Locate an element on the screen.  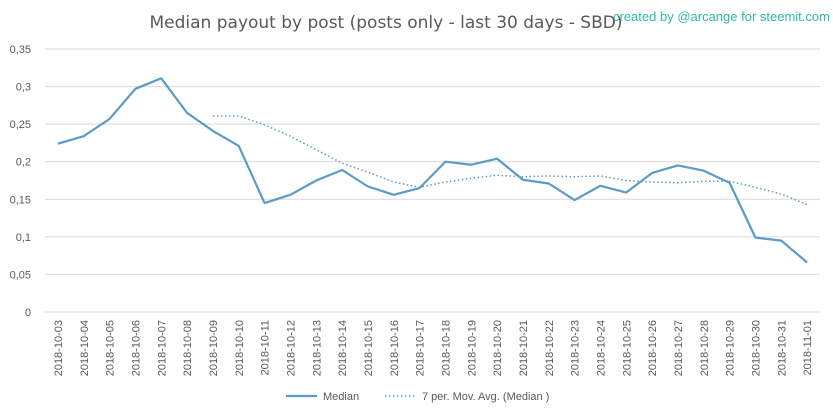
x-tick-label: 2018-10-30 is located at coordinates (756, 348).